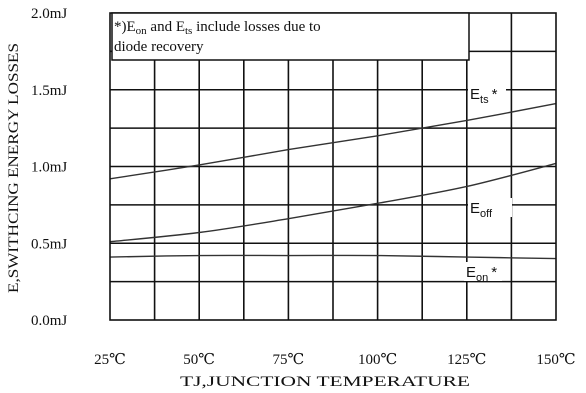 Image resolution: width=586 pixels, height=393 pixels. What do you see at coordinates (188, 31) in the screenshot?
I see `annotation-sub-ts: ts` at bounding box center [188, 31].